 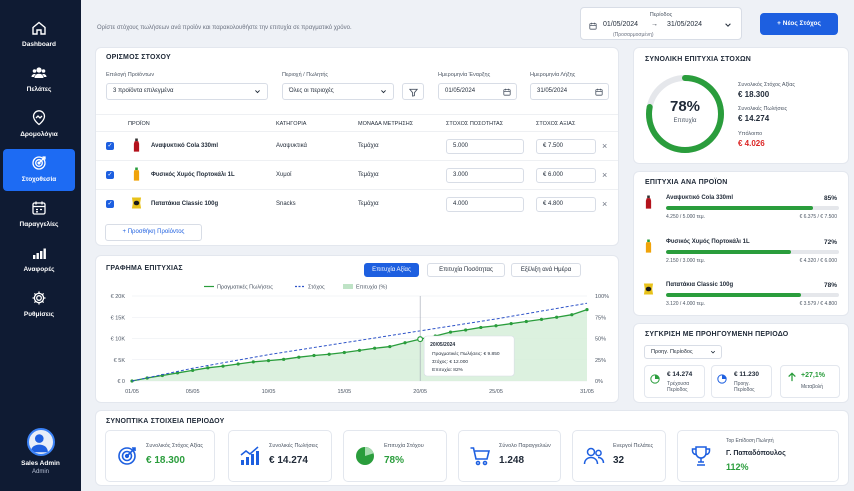 What do you see at coordinates (701, 456) in the screenshot?
I see `trophy-icon` at bounding box center [701, 456].